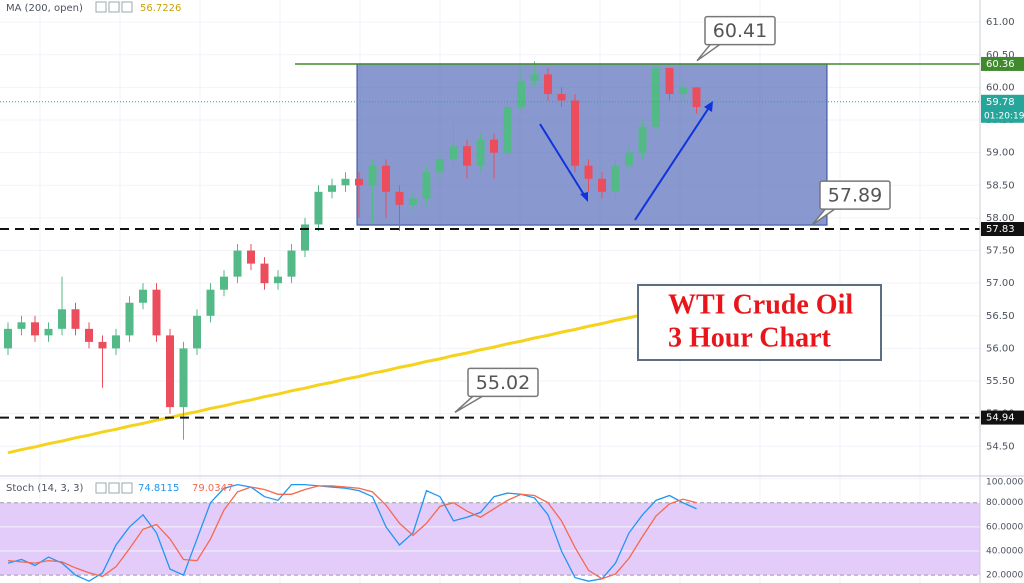  What do you see at coordinates (592, 144) in the screenshot?
I see `range-box` at bounding box center [592, 144].